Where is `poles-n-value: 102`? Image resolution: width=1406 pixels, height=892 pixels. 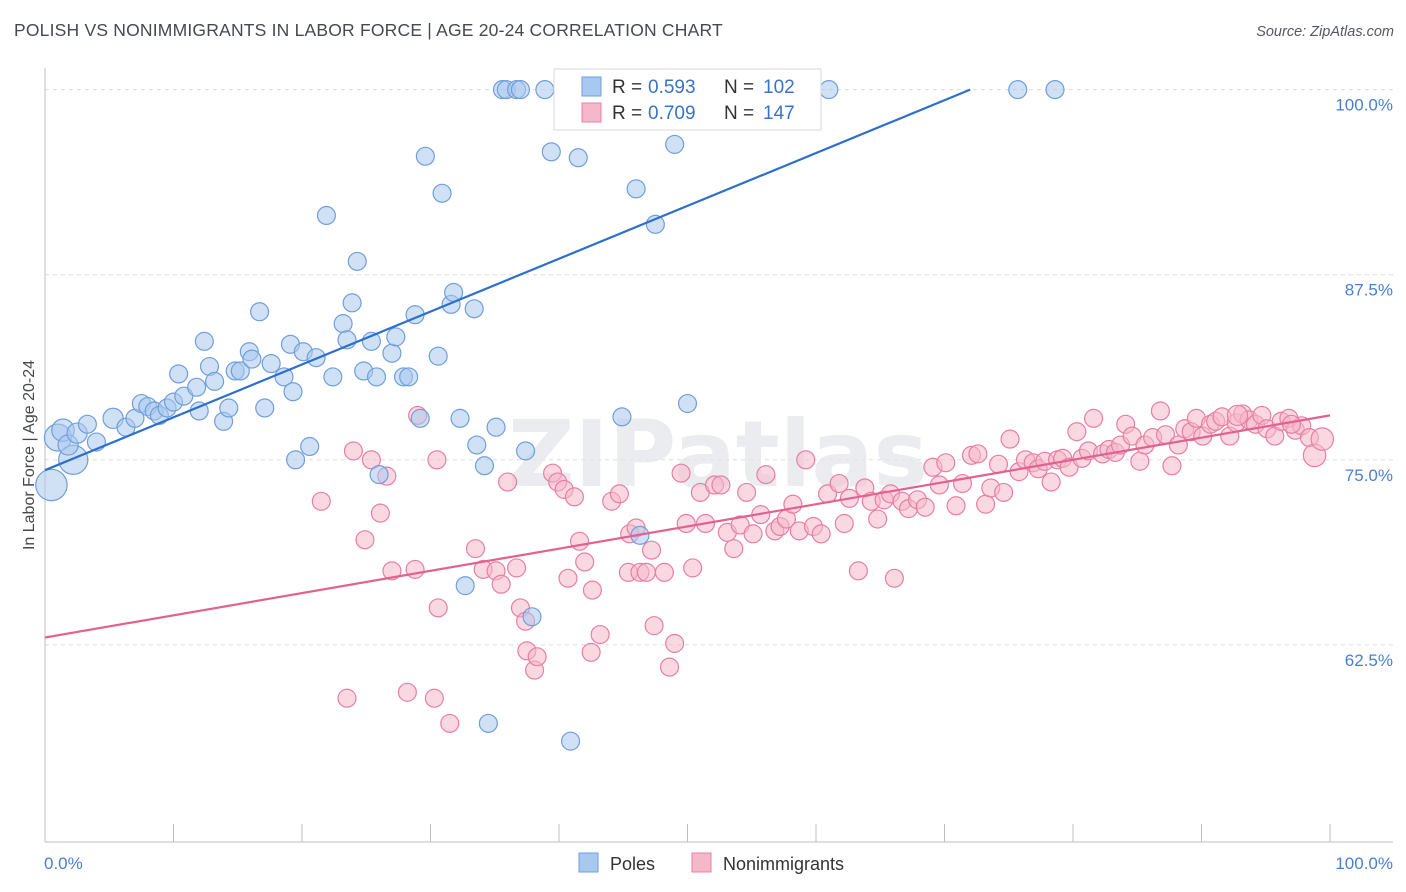 poles-n-value: 102 is located at coordinates (779, 87).